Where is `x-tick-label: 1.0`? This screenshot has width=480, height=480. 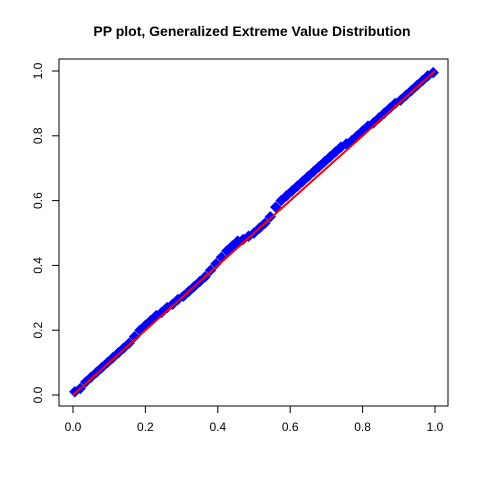
x-tick-label: 1.0 is located at coordinates (435, 427).